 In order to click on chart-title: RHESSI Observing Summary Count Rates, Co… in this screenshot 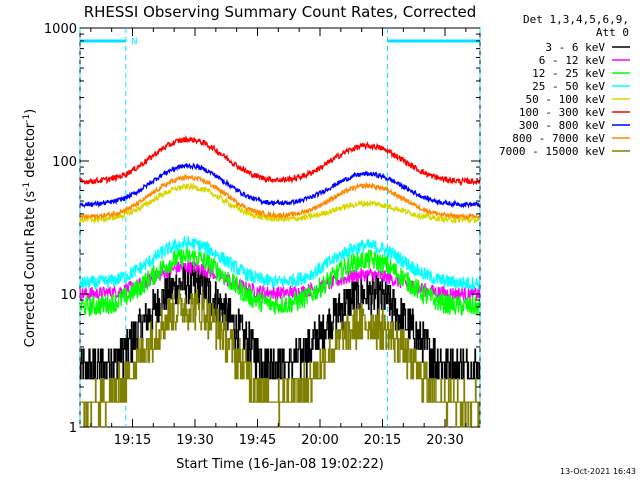, I will do `click(280, 12)`.